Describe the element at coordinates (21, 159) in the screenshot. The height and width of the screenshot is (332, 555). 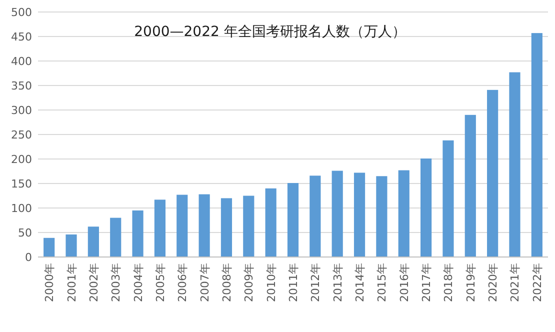
I see `y-tick-label: 200` at that location.